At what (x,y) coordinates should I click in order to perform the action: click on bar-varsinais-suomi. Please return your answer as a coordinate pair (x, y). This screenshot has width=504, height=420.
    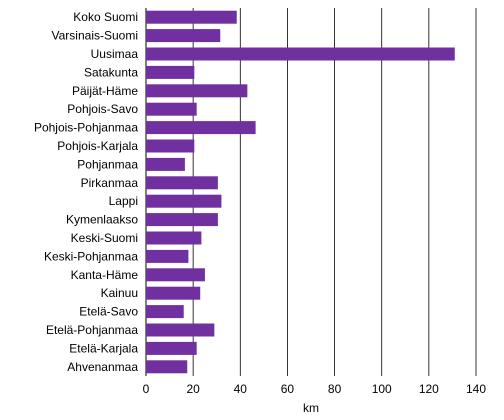
    Looking at the image, I should click on (183, 36).